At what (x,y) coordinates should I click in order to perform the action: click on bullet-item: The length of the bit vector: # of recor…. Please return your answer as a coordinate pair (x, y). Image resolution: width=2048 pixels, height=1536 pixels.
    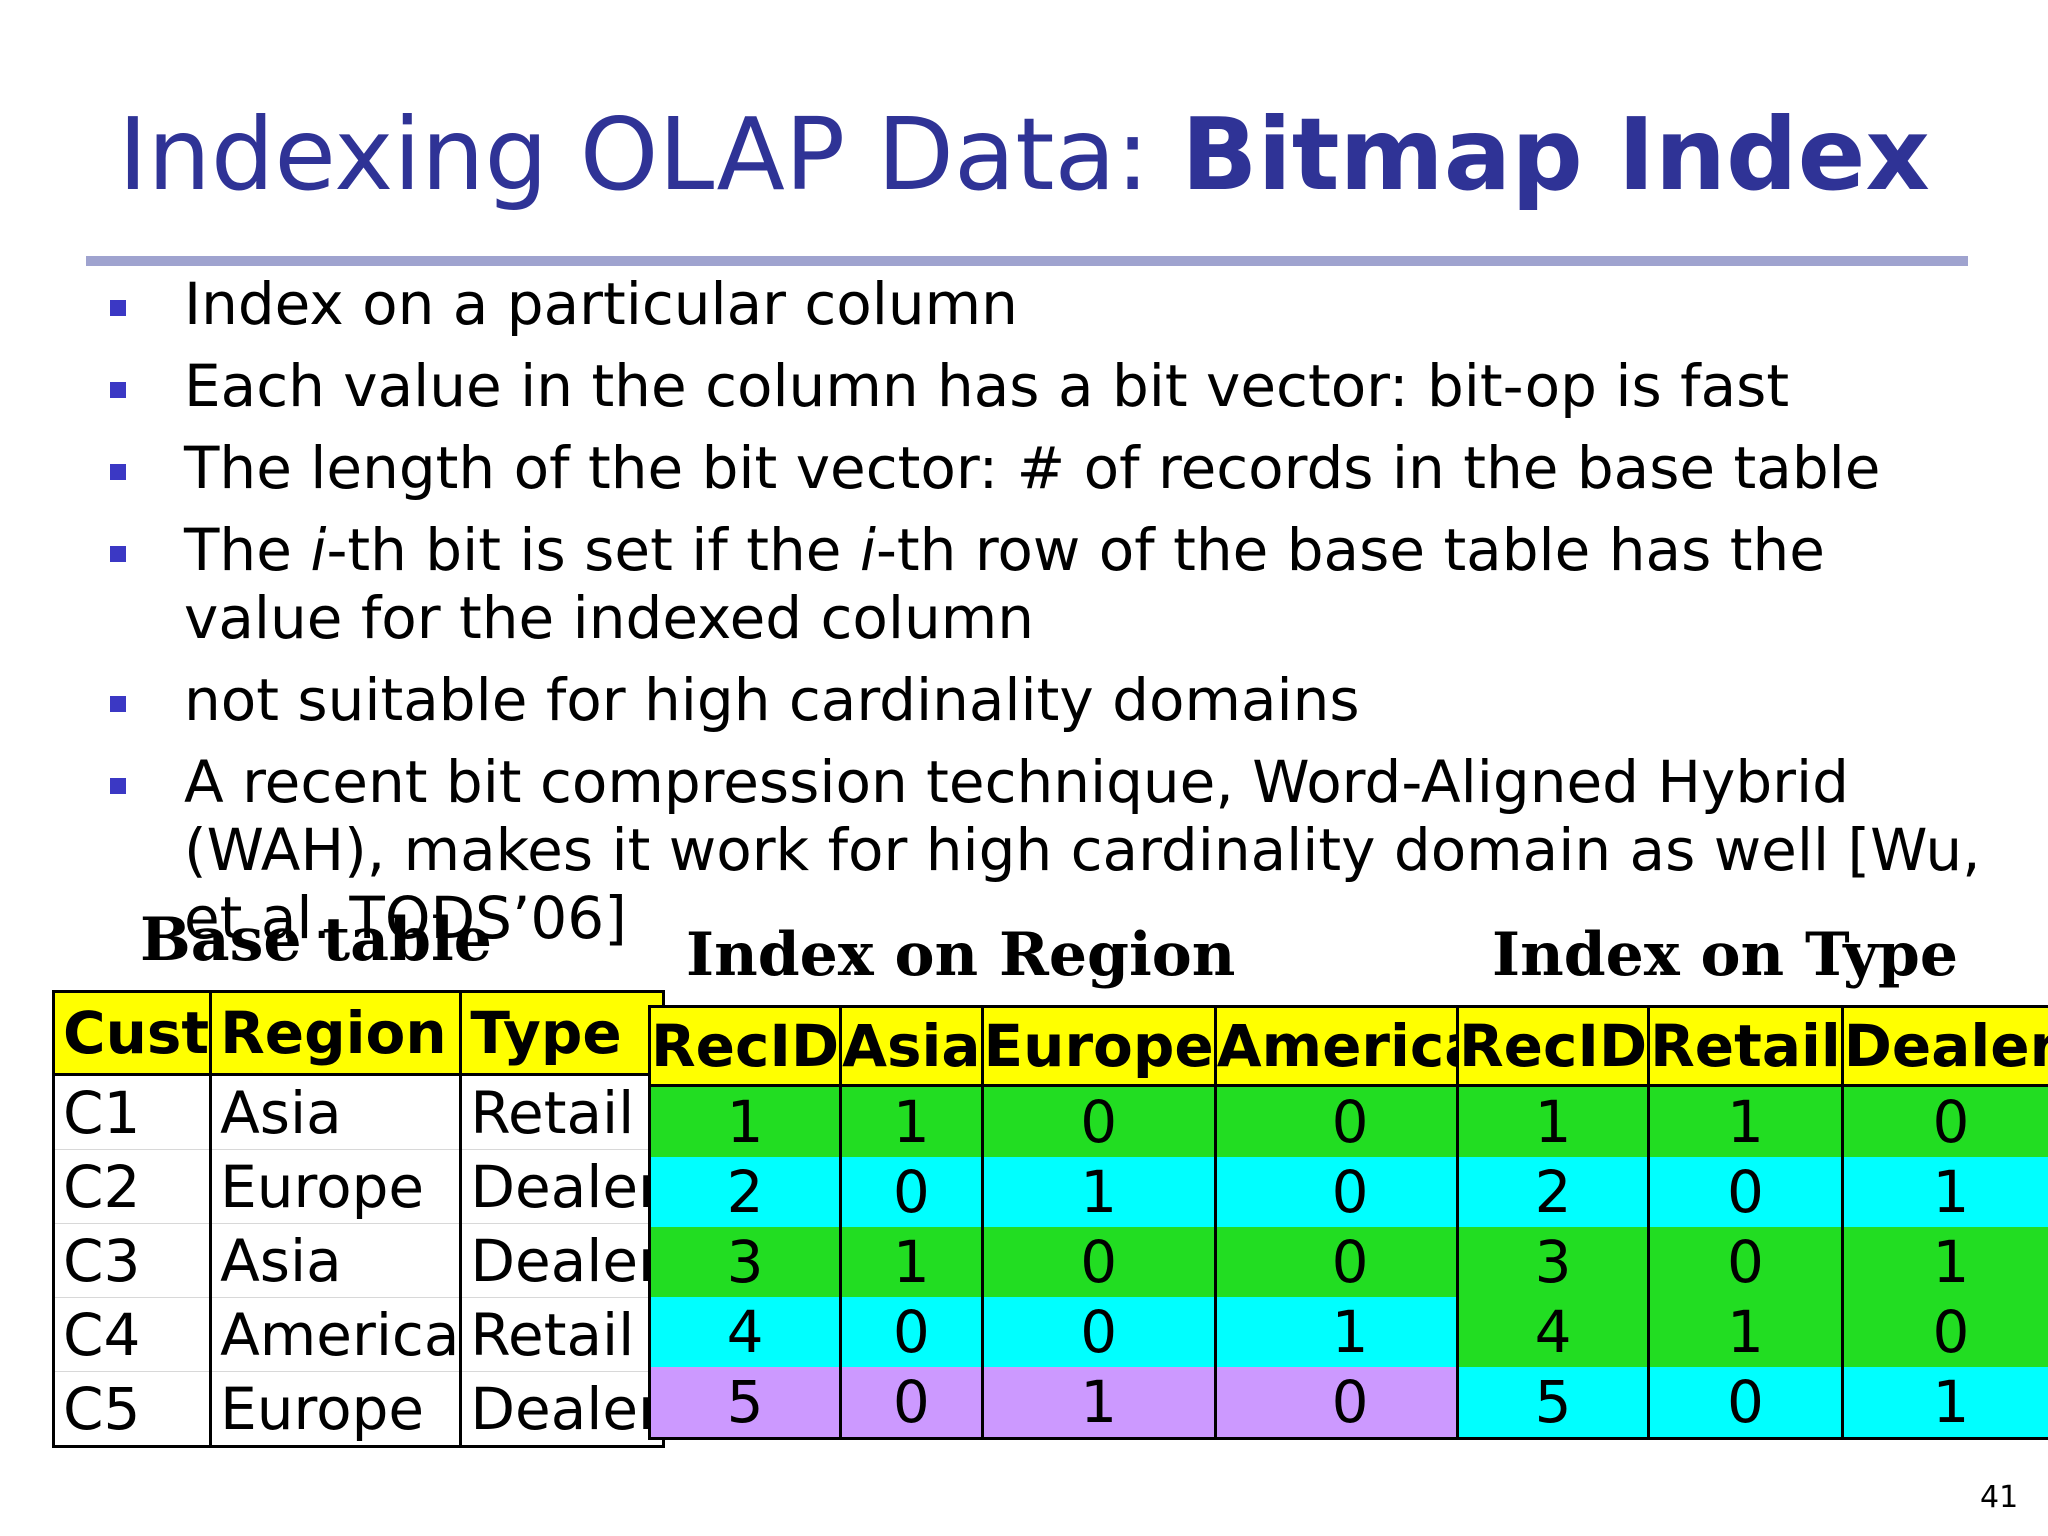
    Looking at the image, I should click on (1050, 468).